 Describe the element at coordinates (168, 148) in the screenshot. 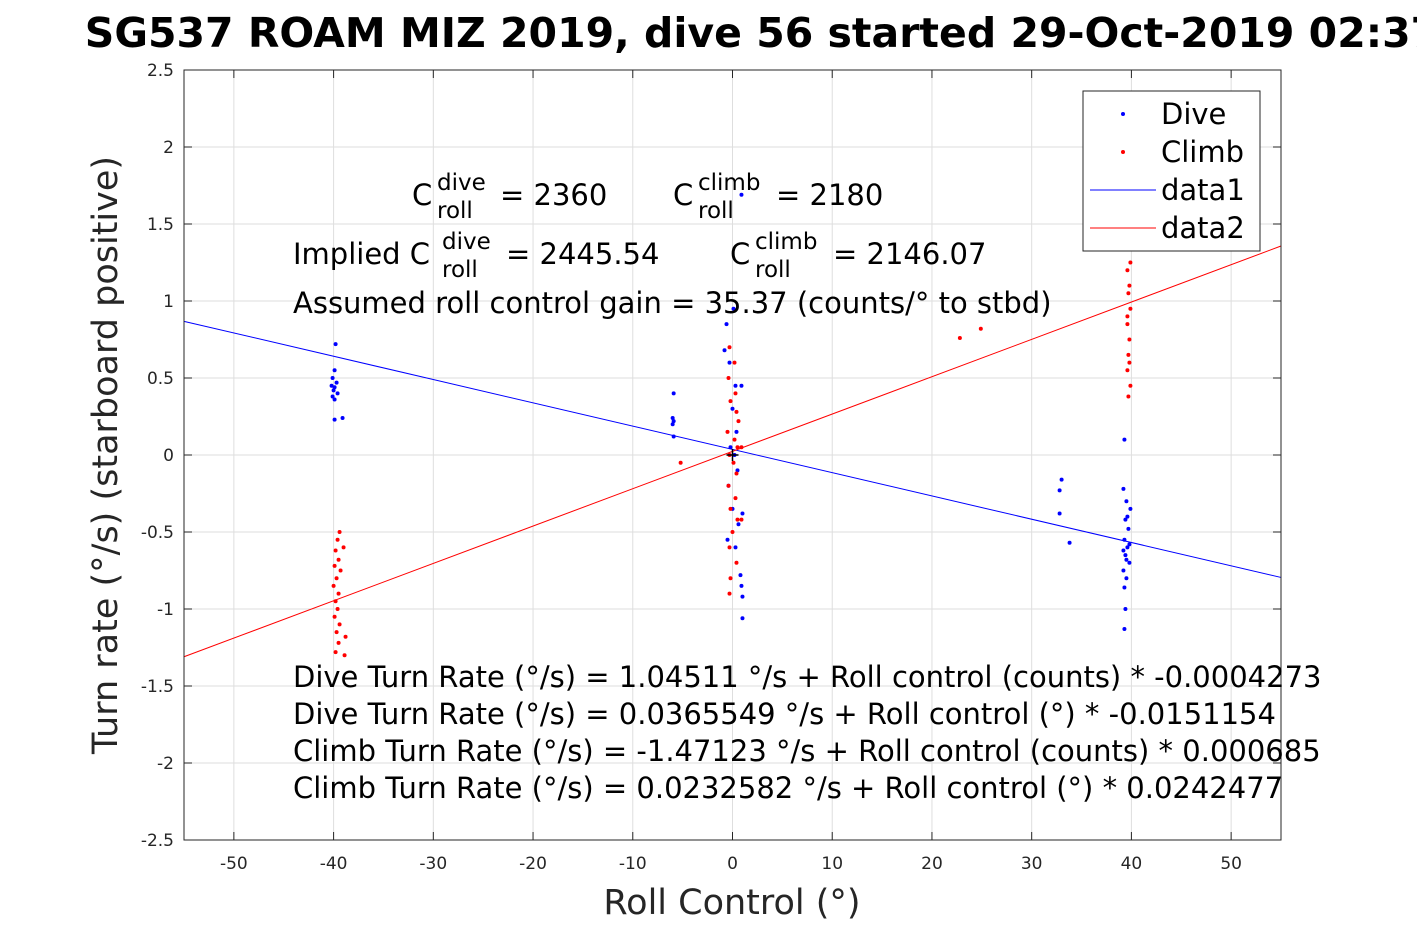

I see `y-tick-label: 2` at that location.